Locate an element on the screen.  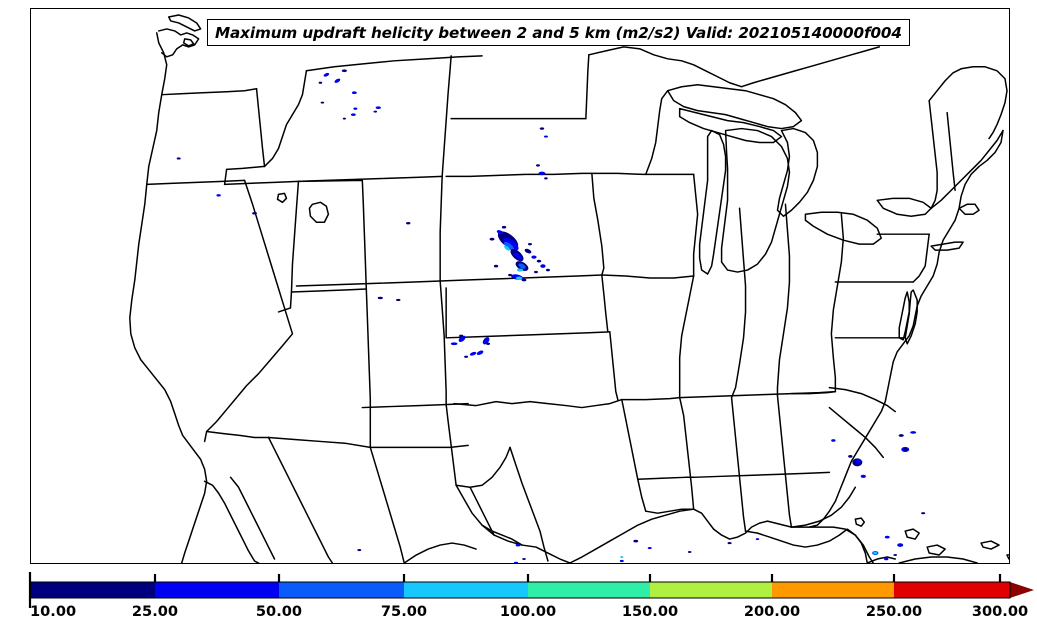
colorbar-tick-label: 300.00 is located at coordinates (1000, 611).